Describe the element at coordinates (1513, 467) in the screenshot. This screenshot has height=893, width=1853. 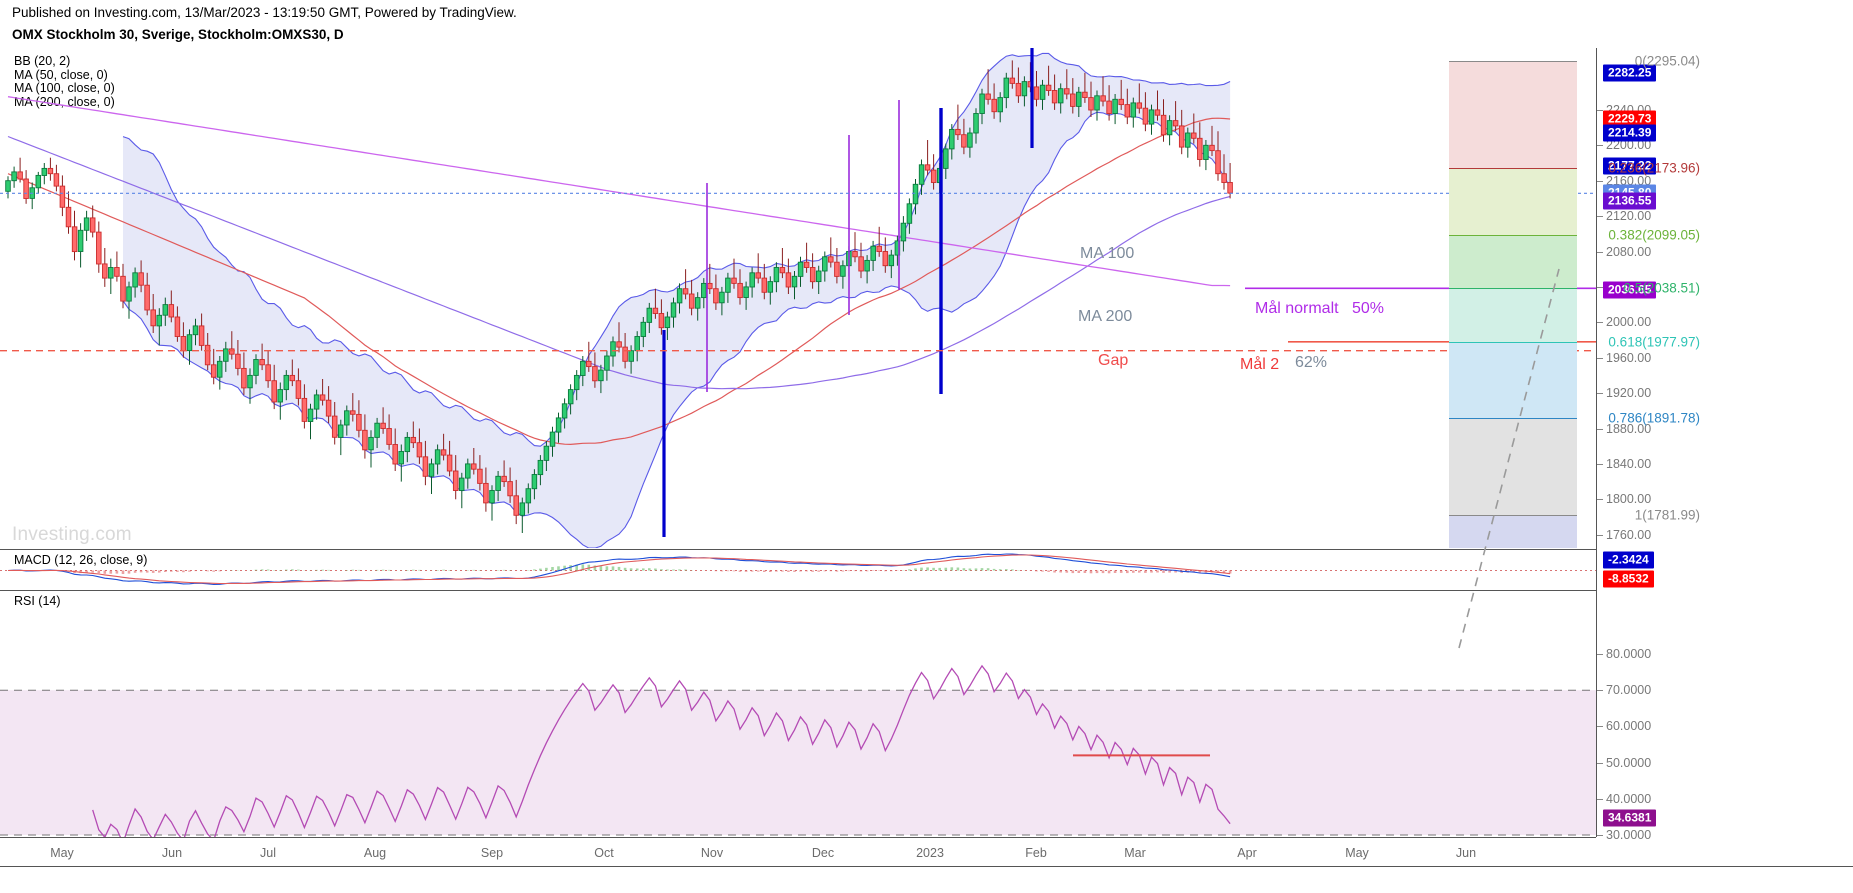
I see `fib-786-band` at that location.